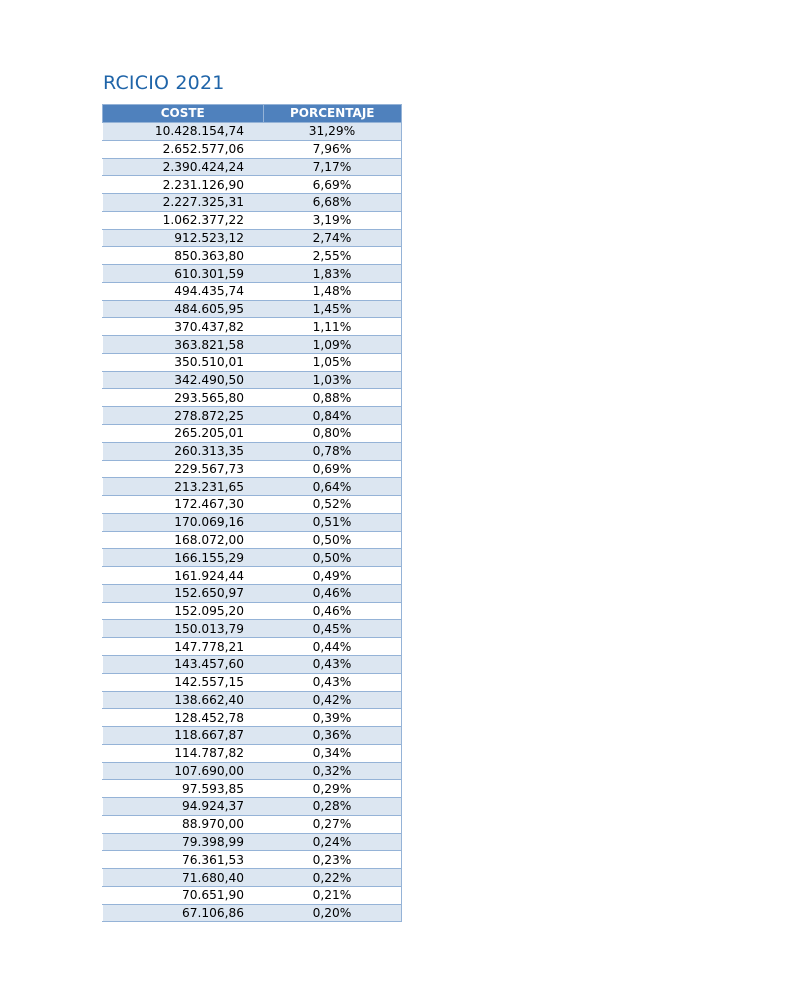 This screenshot has width=792, height=1000. I want to click on percent-cell: 1,11%, so click(332, 327).